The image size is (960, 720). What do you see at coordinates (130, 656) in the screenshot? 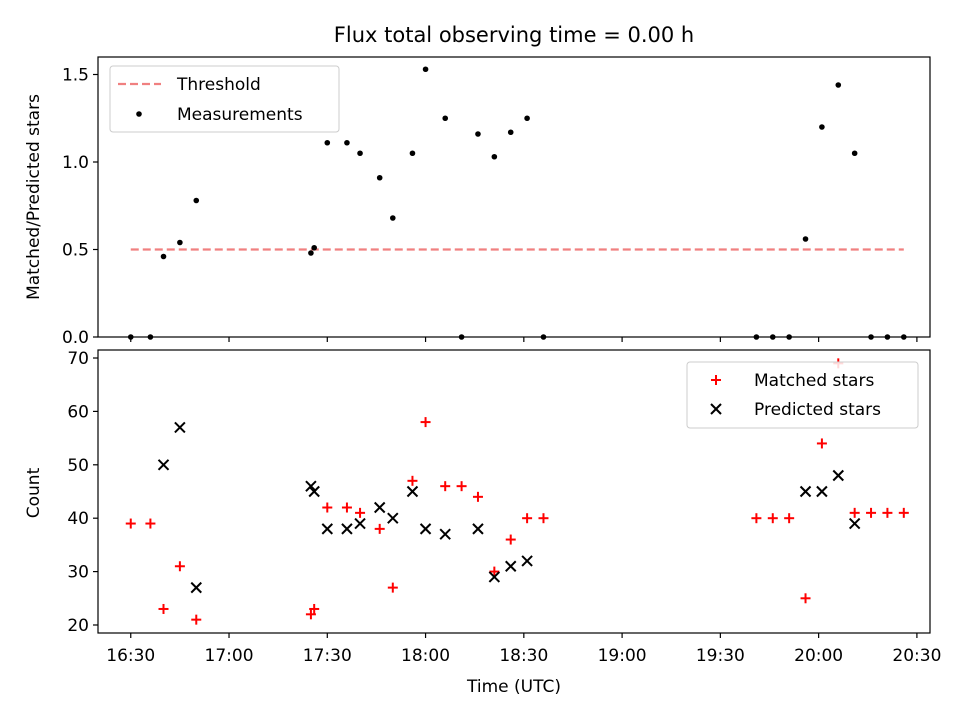
I see `count-x-tick-label: 16:30` at bounding box center [130, 656].